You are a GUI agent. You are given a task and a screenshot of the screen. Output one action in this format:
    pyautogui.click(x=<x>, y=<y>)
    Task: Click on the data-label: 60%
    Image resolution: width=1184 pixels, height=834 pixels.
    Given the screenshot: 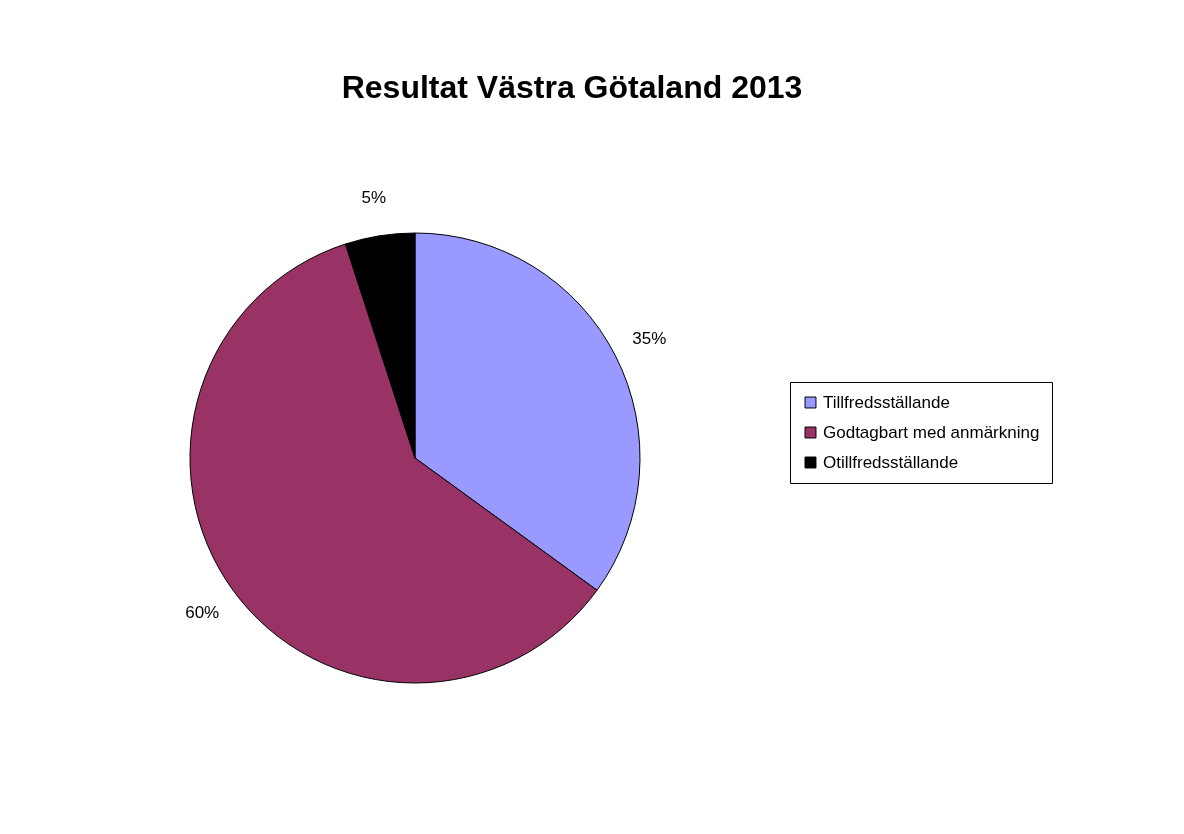 What is the action you would take?
    pyautogui.click(x=202, y=612)
    